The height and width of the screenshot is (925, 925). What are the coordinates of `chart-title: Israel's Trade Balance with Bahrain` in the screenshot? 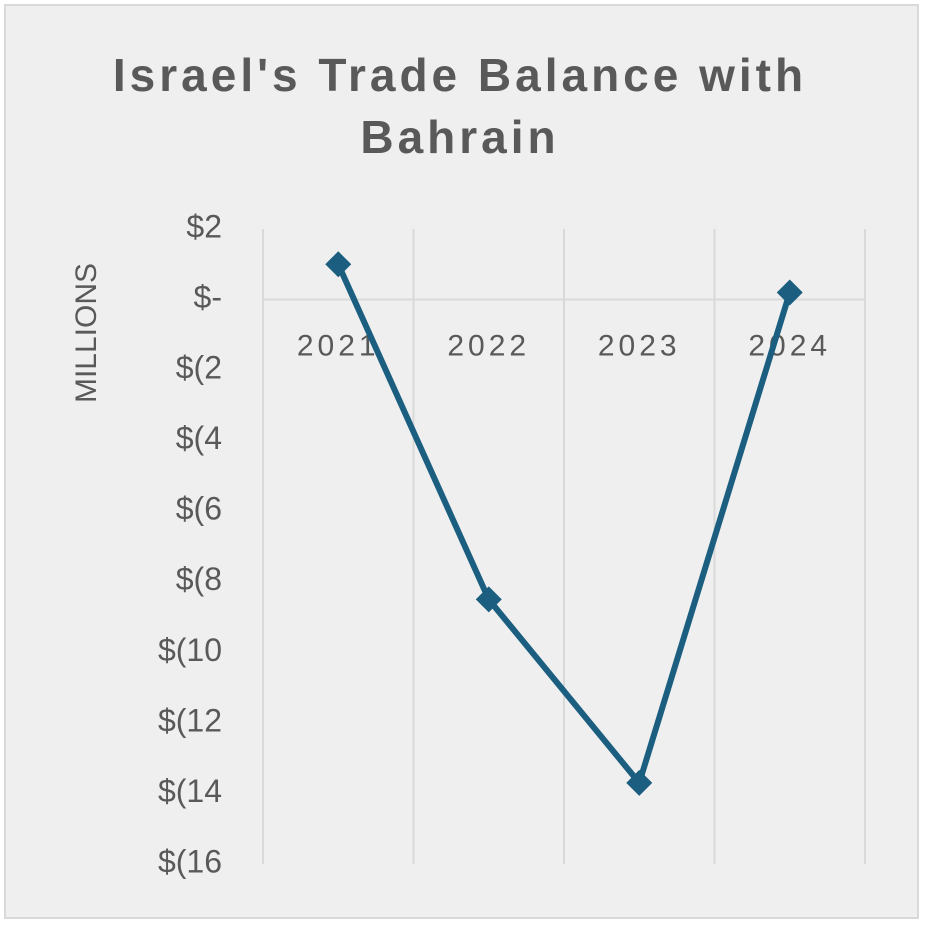 It's located at (460, 106).